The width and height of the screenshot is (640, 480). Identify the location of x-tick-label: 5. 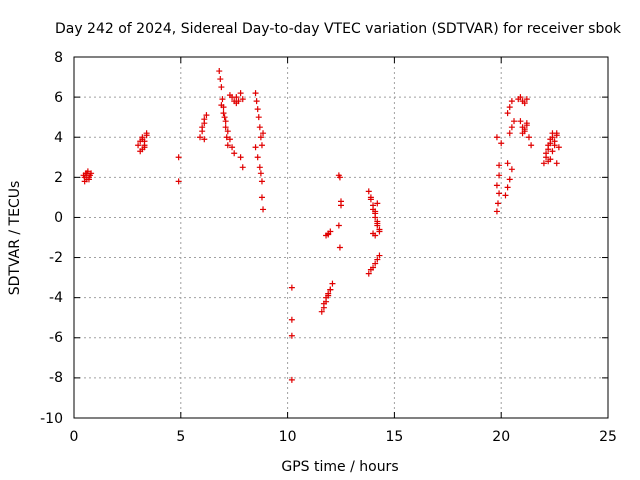
(180, 437).